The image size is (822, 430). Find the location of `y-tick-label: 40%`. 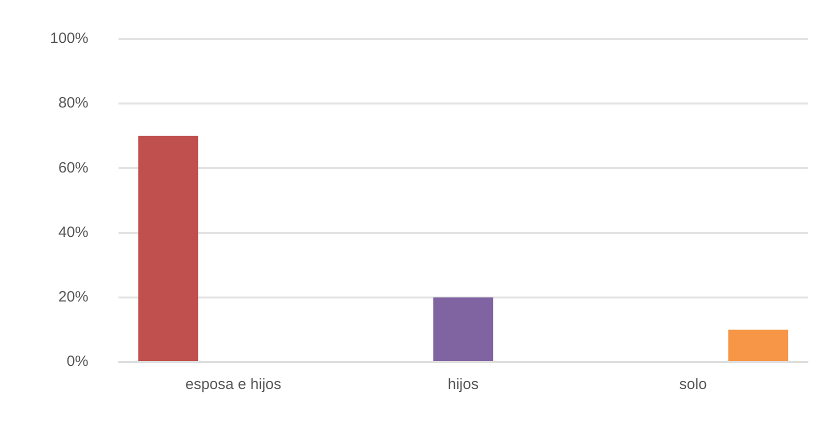

y-tick-label: 40% is located at coordinates (73, 232).